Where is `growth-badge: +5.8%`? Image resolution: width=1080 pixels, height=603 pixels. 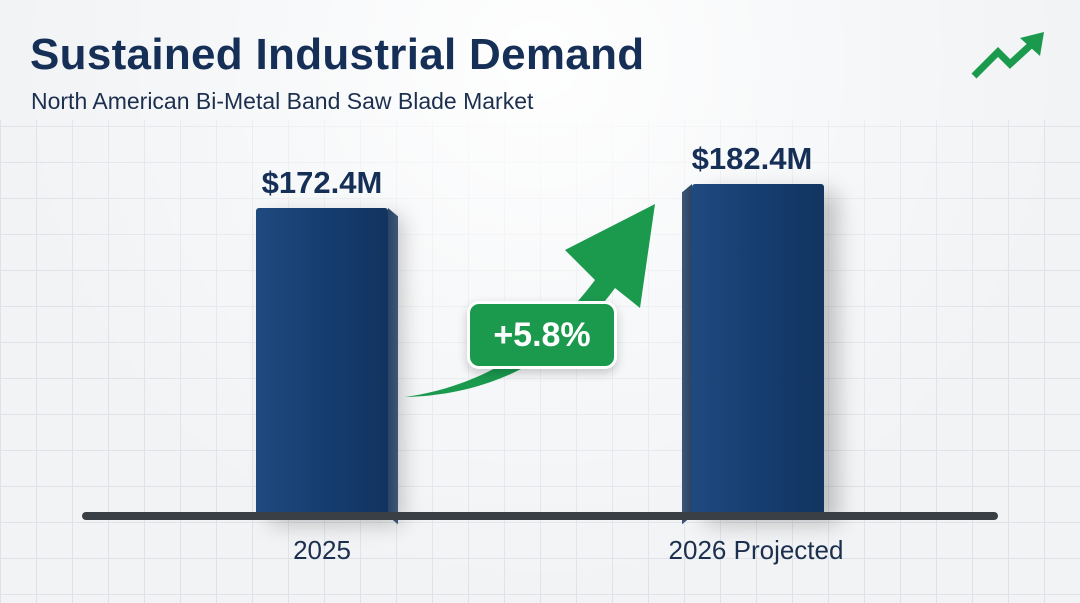 growth-badge: +5.8% is located at coordinates (542, 335).